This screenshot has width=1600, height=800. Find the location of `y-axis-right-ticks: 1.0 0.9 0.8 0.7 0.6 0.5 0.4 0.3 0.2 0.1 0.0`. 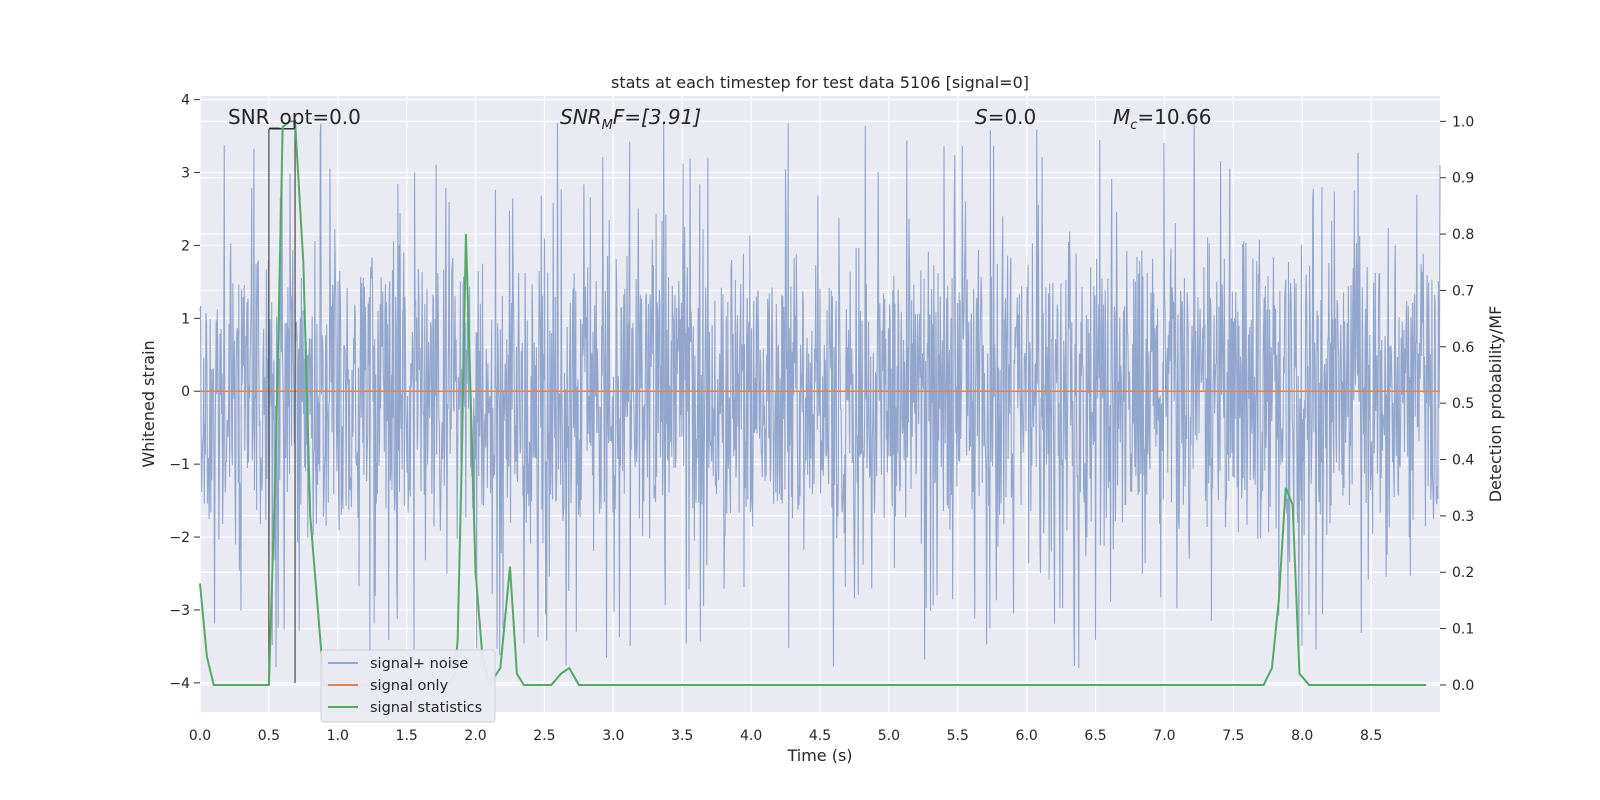

y-axis-right-ticks: 1.0 0.9 0.8 0.7 0.6 0.5 0.4 0.3 0.2 0.1 0.0 is located at coordinates (1457, 404).